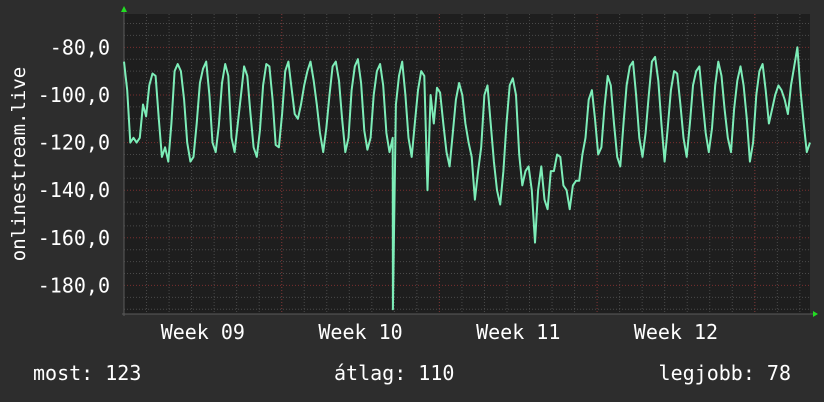 This screenshot has width=824, height=402. Describe the element at coordinates (360, 332) in the screenshot. I see `x-tick-label: Week 10` at that location.